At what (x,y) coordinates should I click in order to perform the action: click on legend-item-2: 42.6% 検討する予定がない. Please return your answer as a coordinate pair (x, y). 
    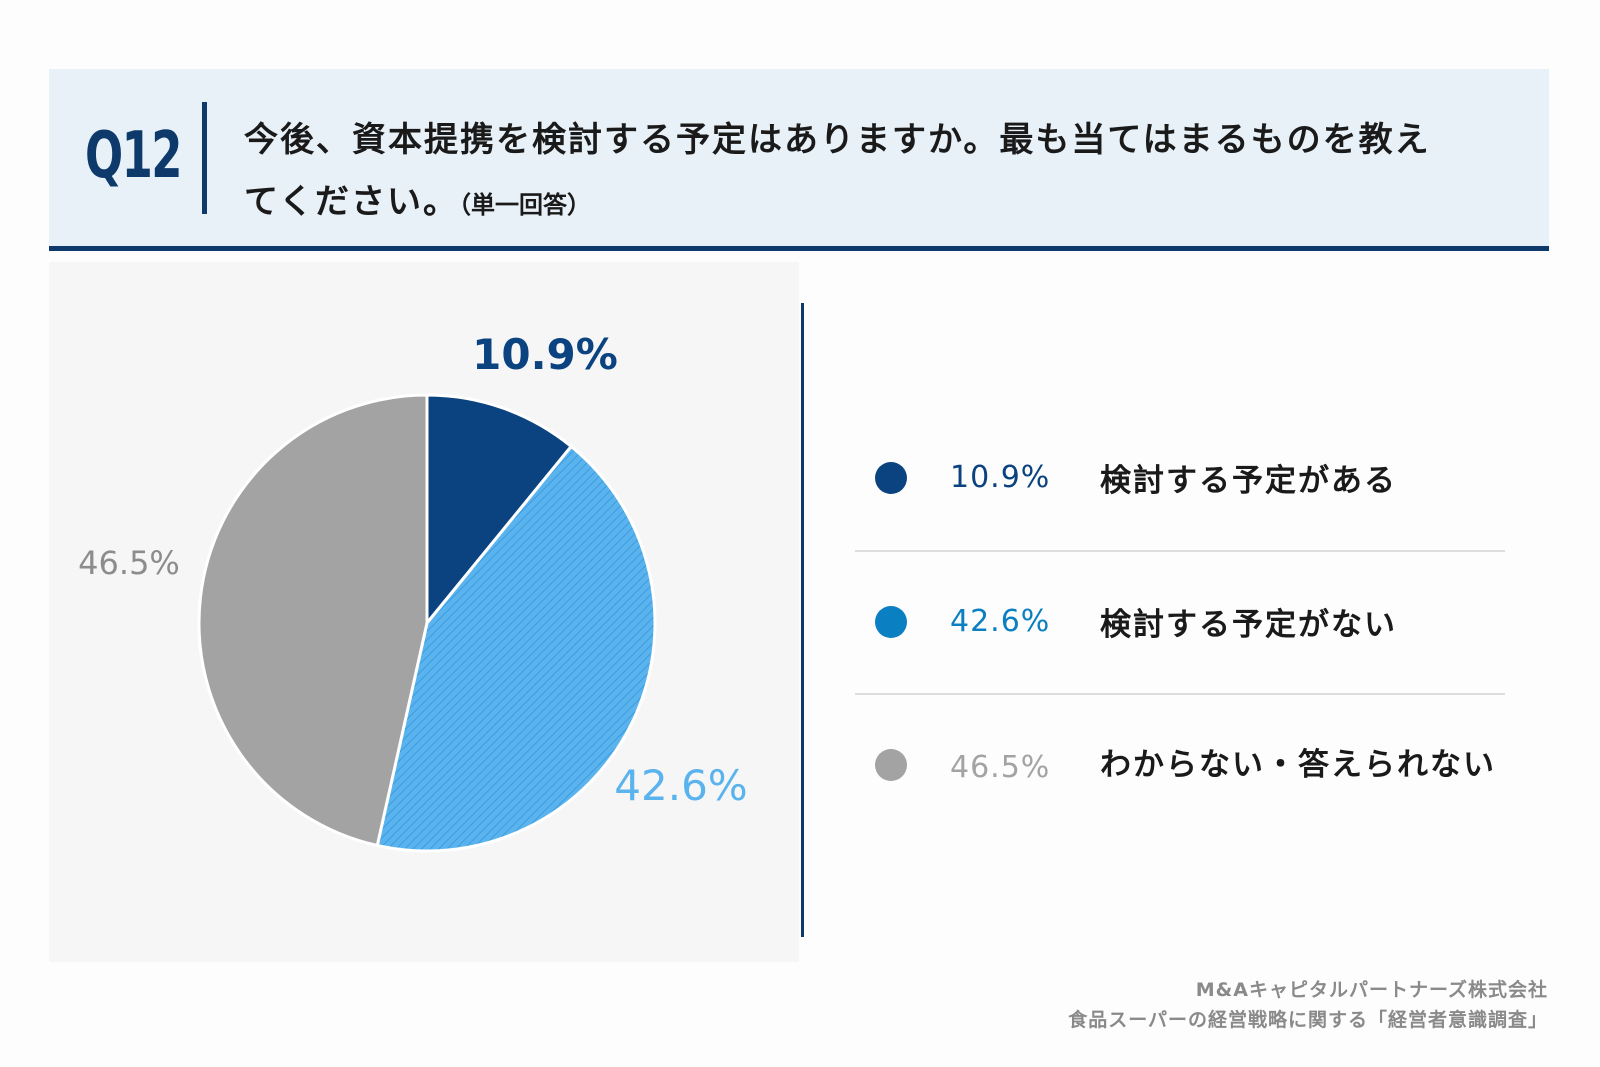
    Looking at the image, I should click on (1180, 622).